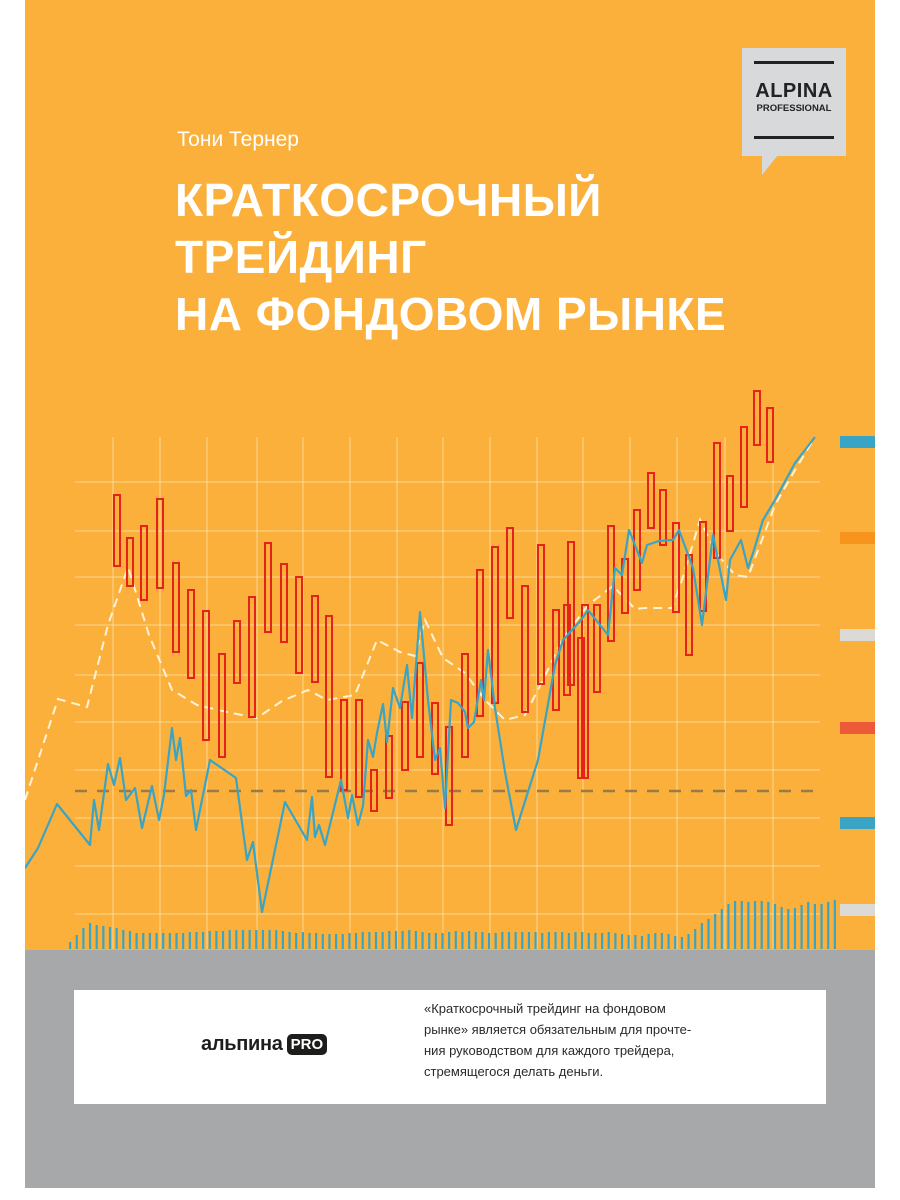 The image size is (900, 1200). I want to click on title-line-2: ТРЕЙДИНГ, so click(301, 257).